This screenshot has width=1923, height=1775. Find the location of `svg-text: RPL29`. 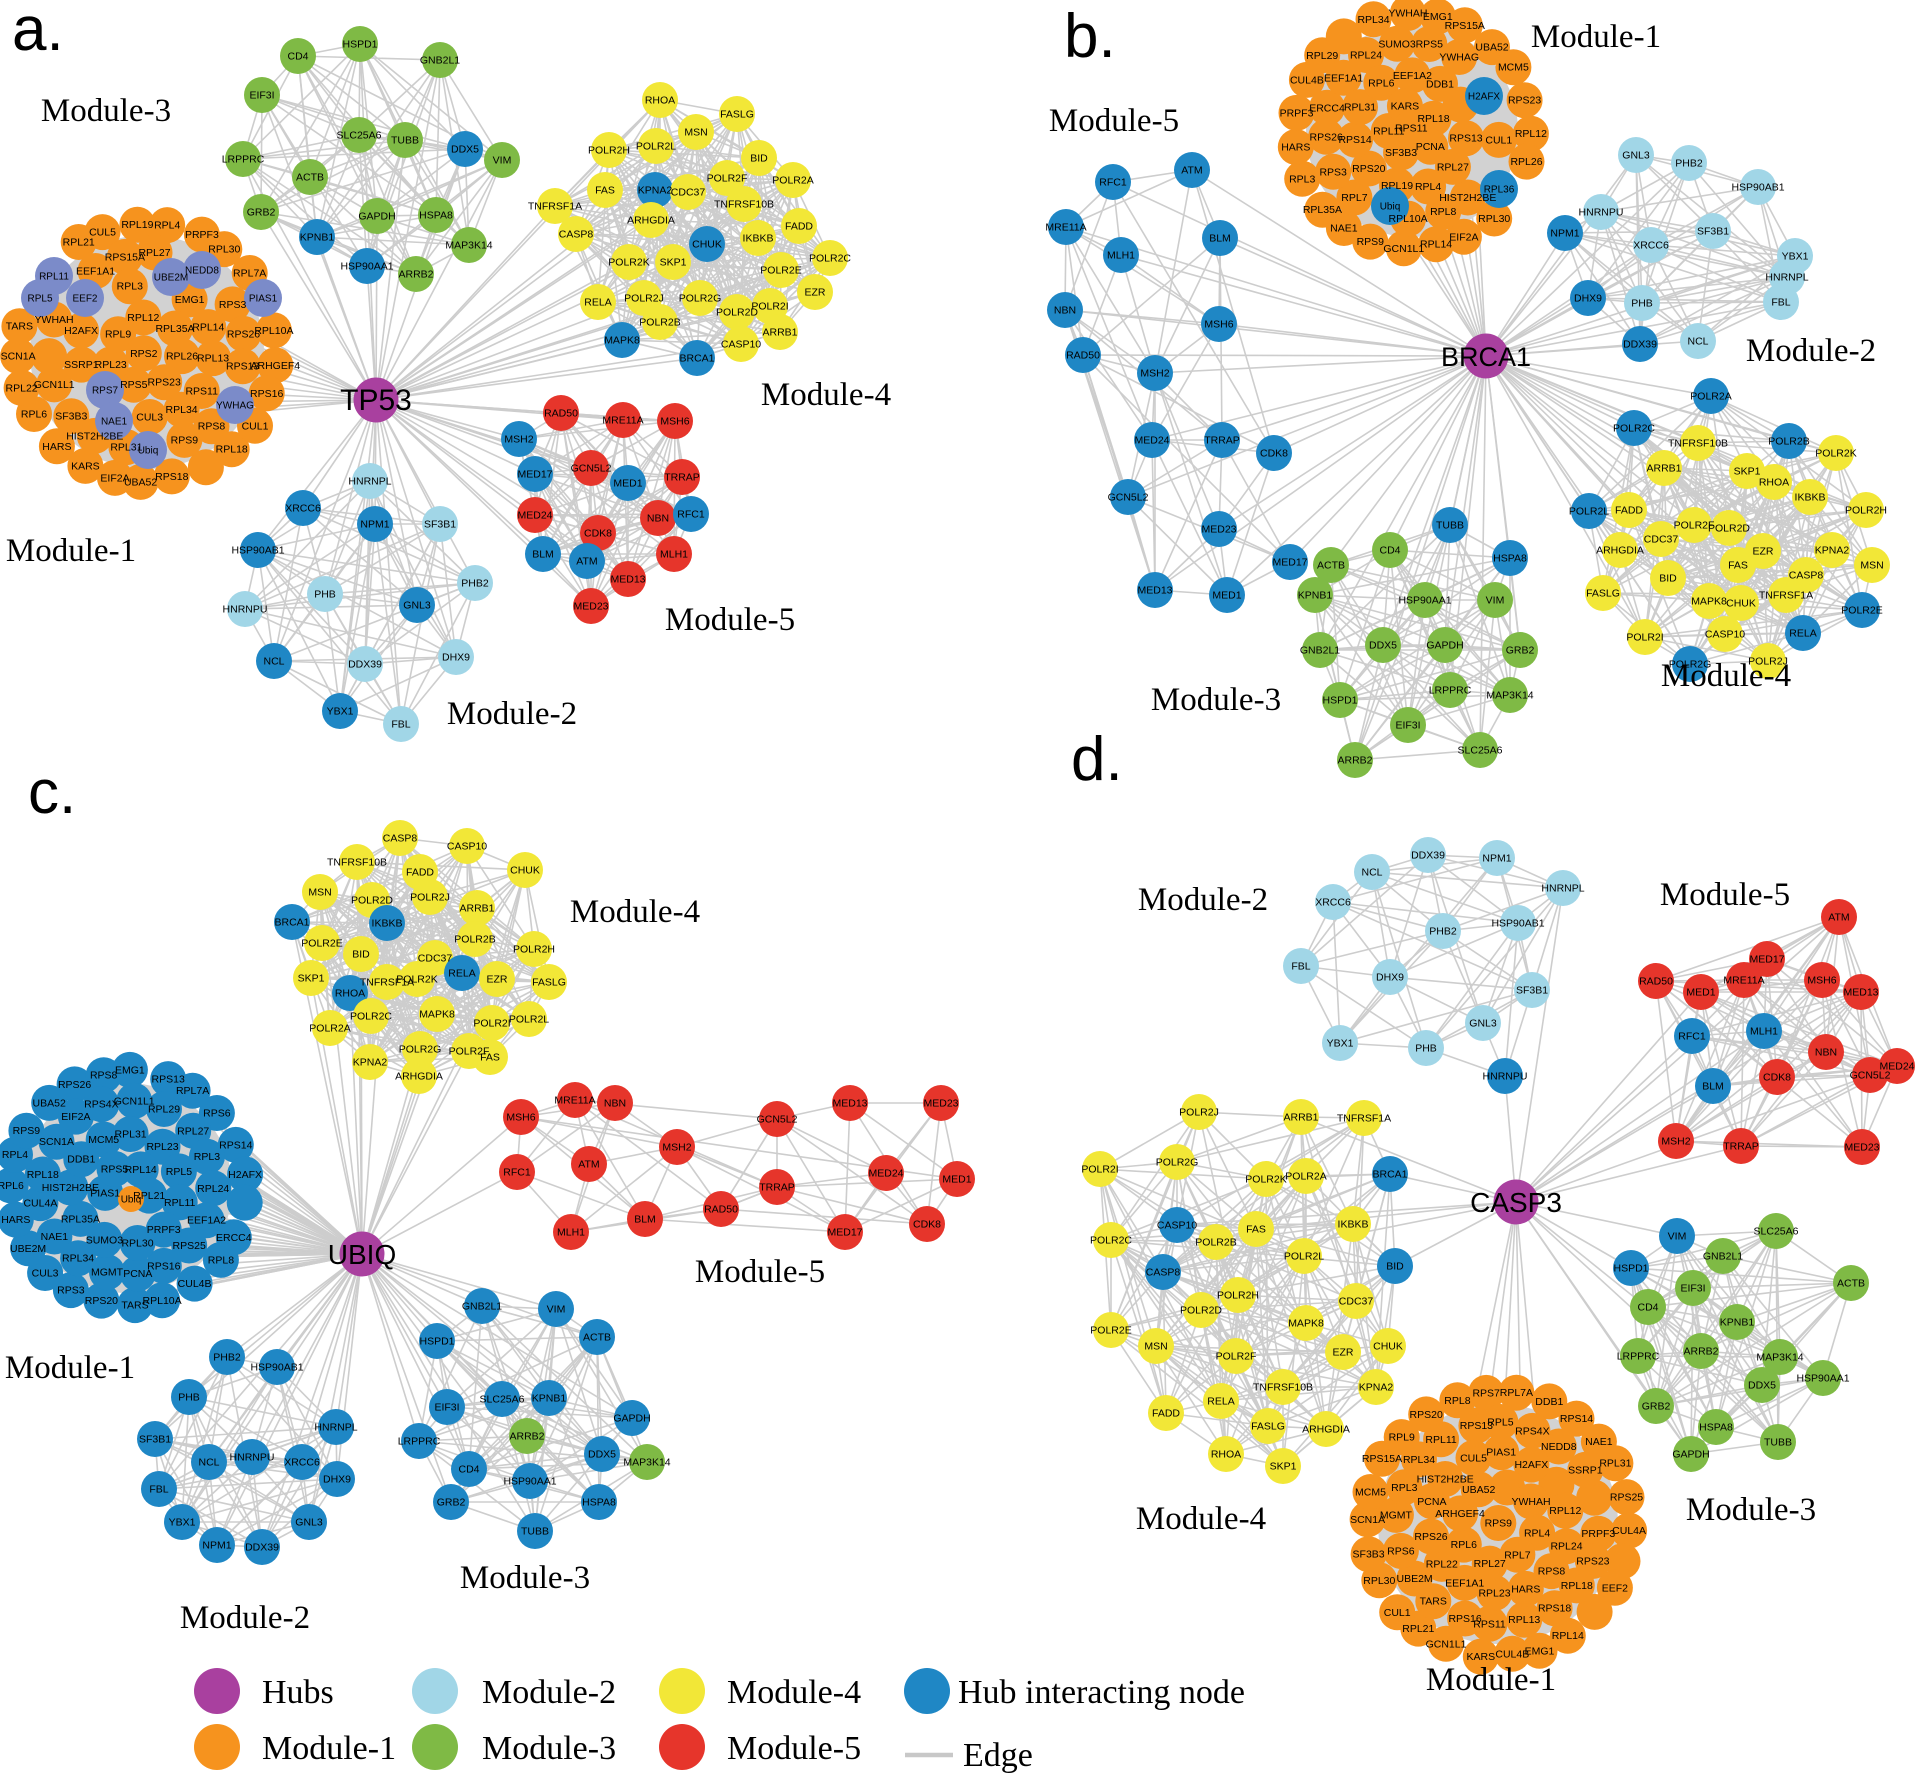

svg-text: RPL29 is located at coordinates (164, 1110).